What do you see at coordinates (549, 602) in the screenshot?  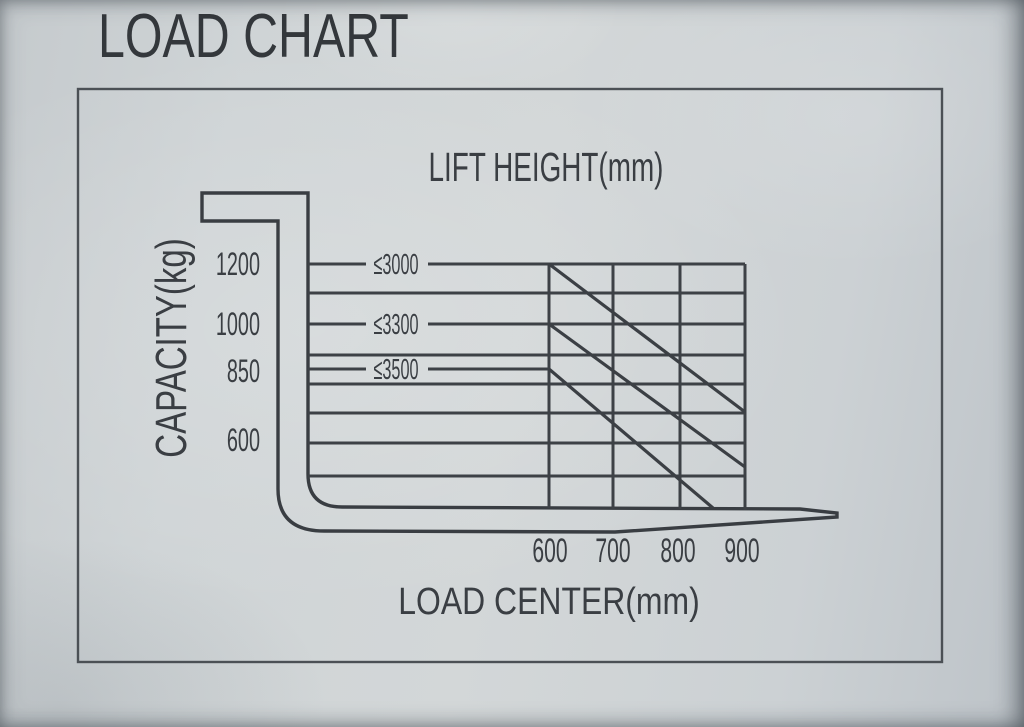 I see `load-center-axis-title: LOAD CENTER(mm)` at bounding box center [549, 602].